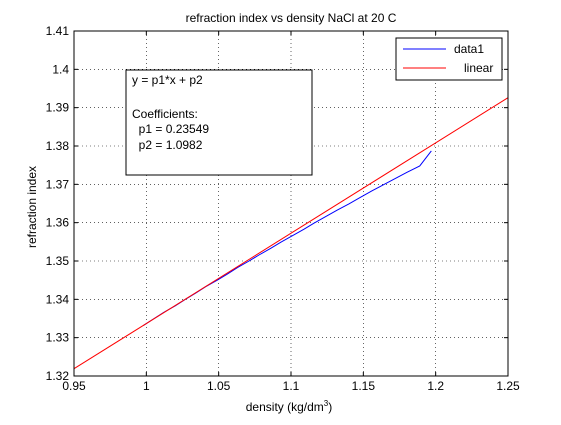 The width and height of the screenshot is (561, 425). Describe the element at coordinates (146, 386) in the screenshot. I see `x-tick-label: 1` at that location.